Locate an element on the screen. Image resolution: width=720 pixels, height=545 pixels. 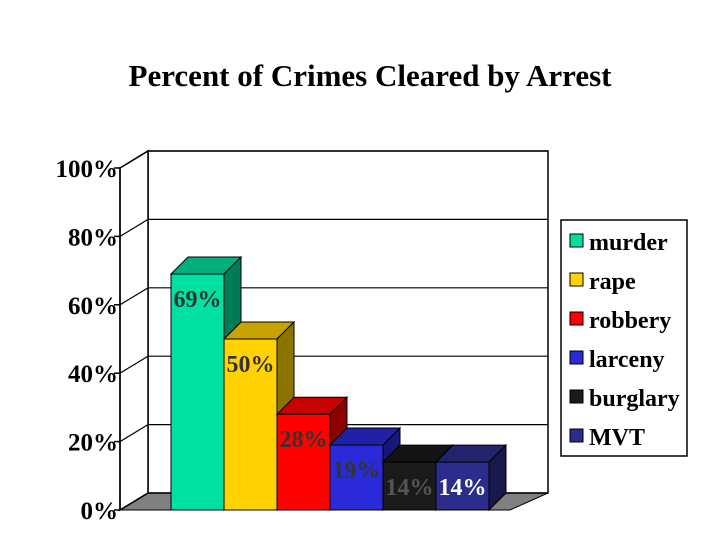
legend-item-burglary: burglary is located at coordinates (624, 399).